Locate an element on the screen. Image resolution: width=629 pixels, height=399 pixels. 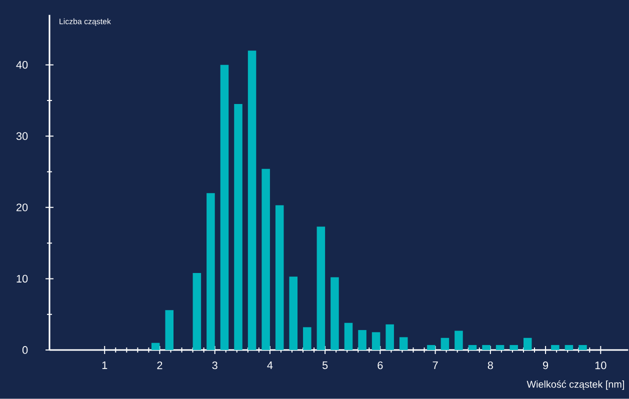
y-tick-label: 20 is located at coordinates (22, 208).